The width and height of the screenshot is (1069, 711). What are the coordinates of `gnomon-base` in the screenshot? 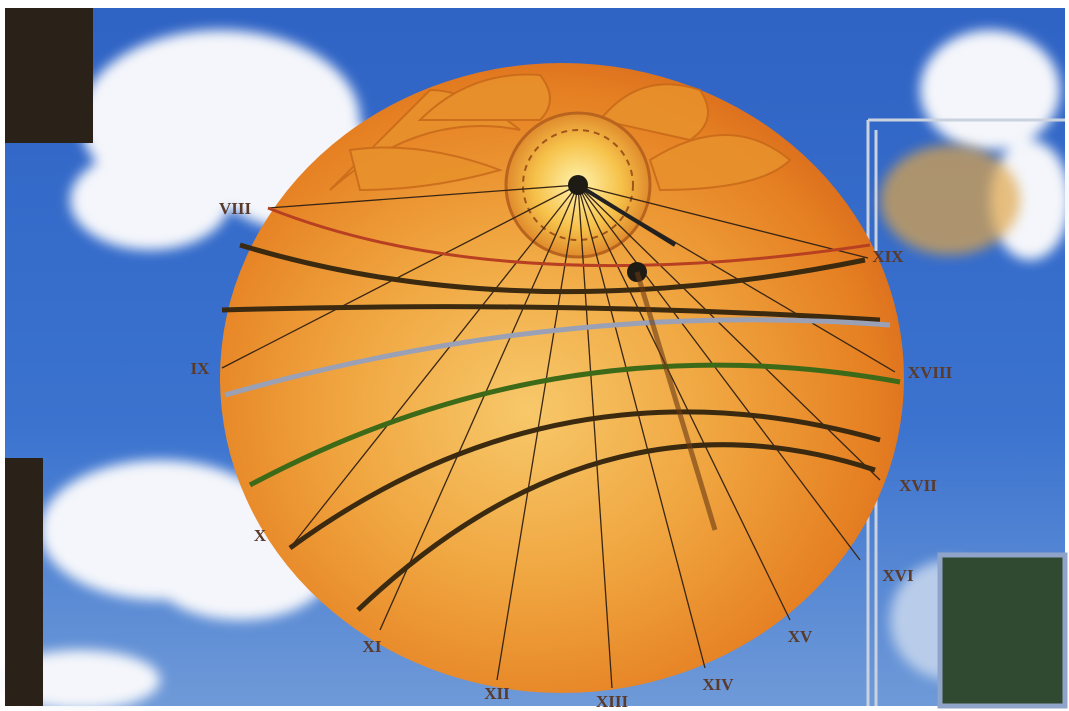 It's located at (578, 185).